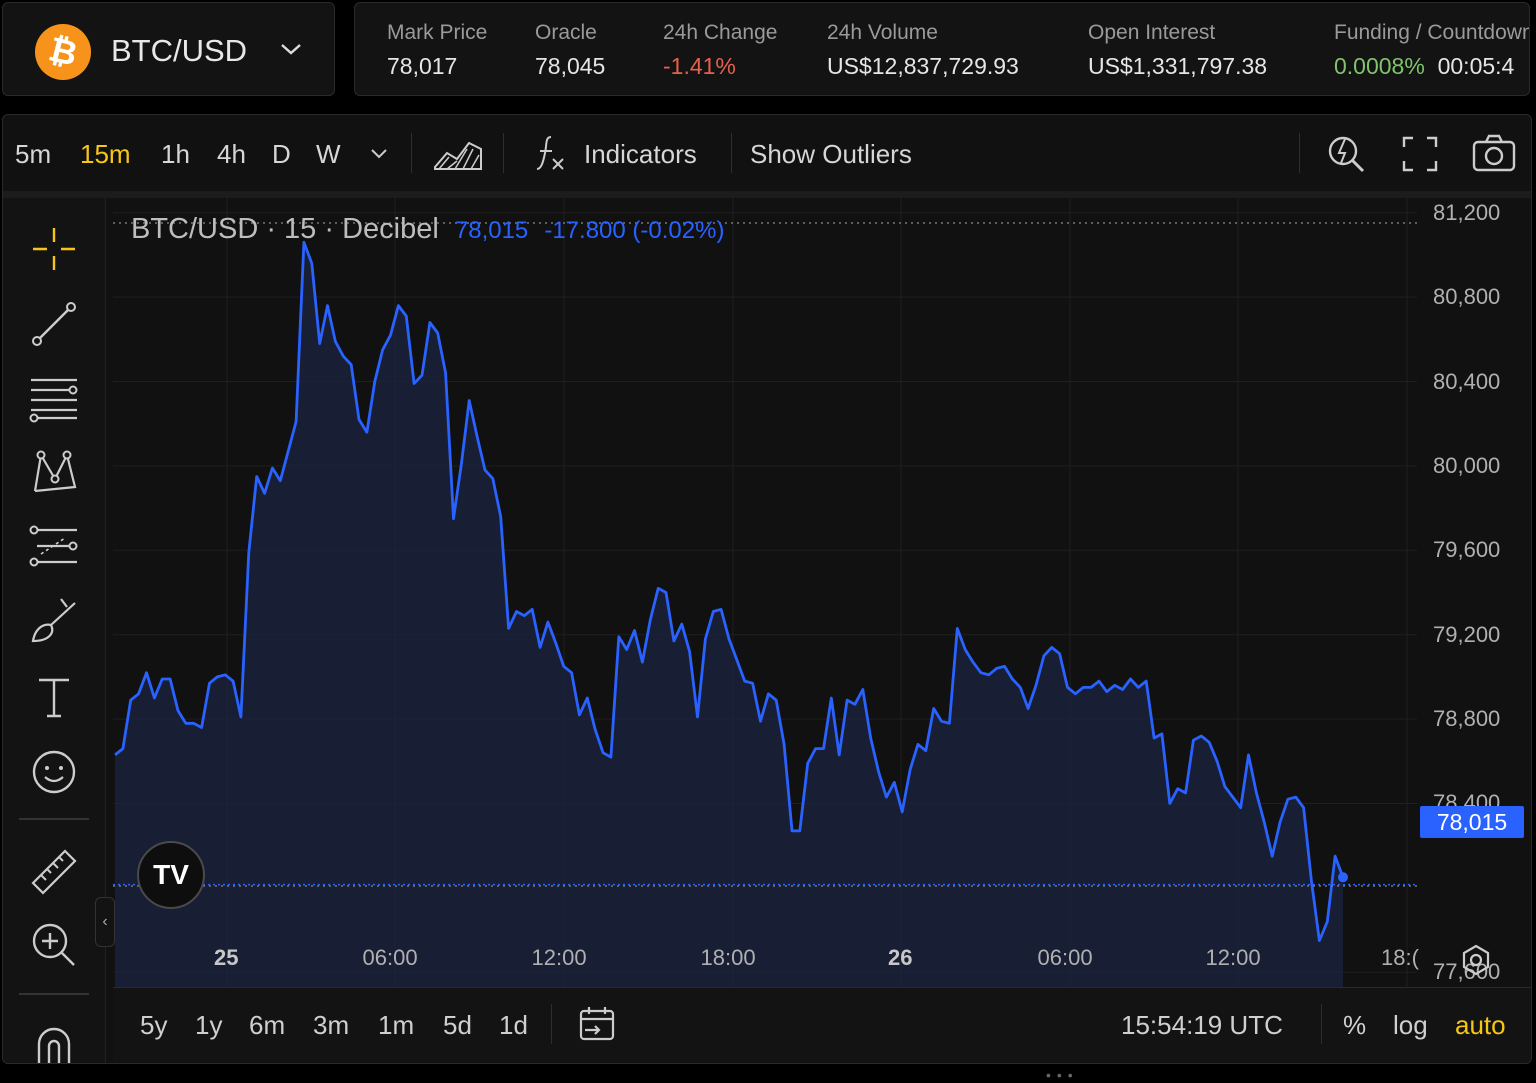  Describe the element at coordinates (1467, 719) in the screenshot. I see `price-axis-label: 78,800` at that location.